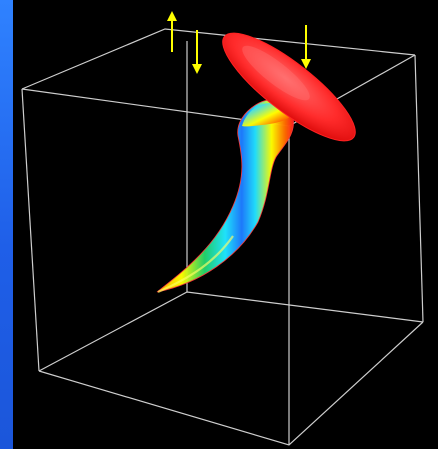  I want to click on box-front-top-edge, so click(218, 90).